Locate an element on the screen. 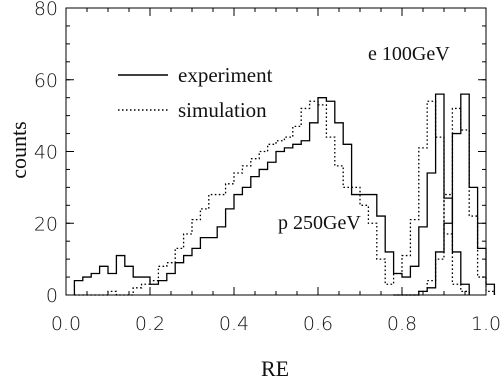 This screenshot has width=503, height=383. y-axis-label: counts is located at coordinates (18, 149).